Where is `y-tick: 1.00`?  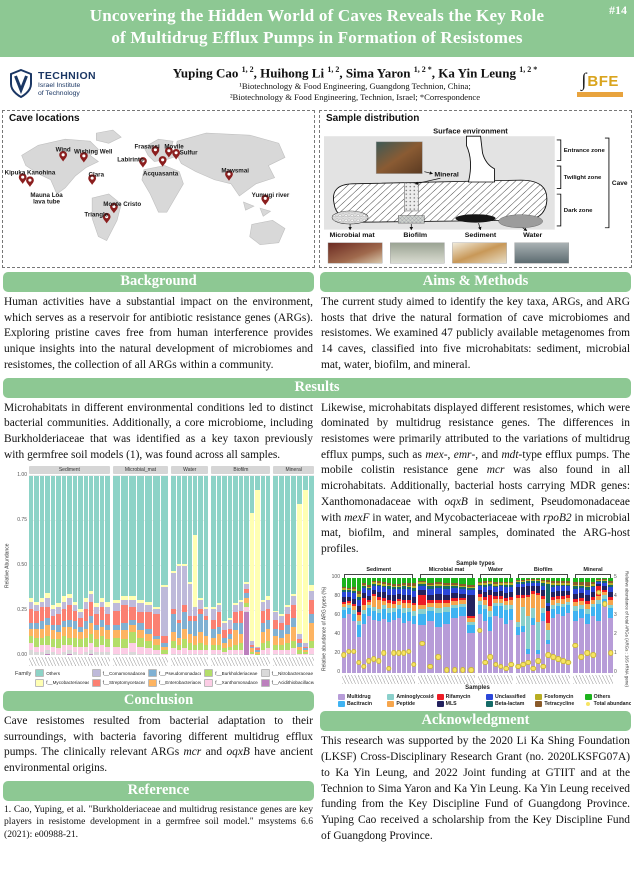
y-tick: 1.00 is located at coordinates (22, 475).